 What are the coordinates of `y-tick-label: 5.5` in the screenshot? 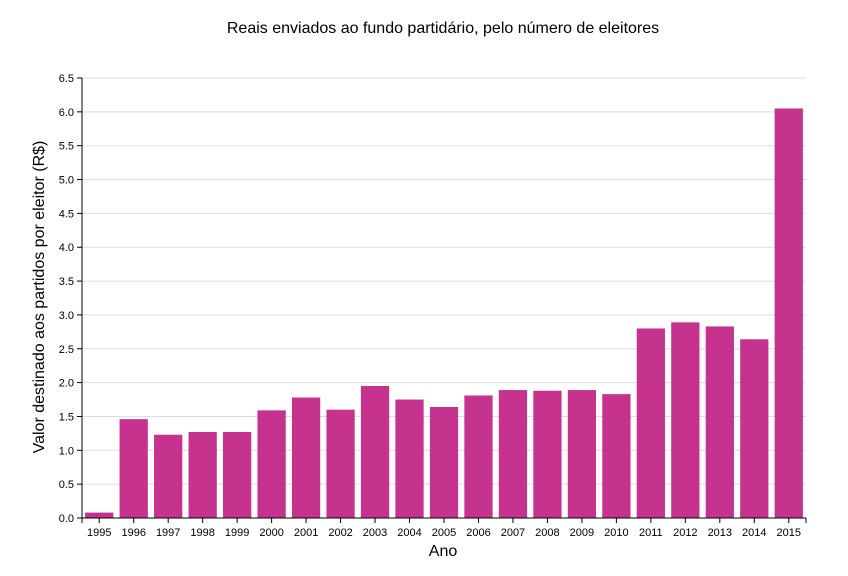 It's located at (66, 147).